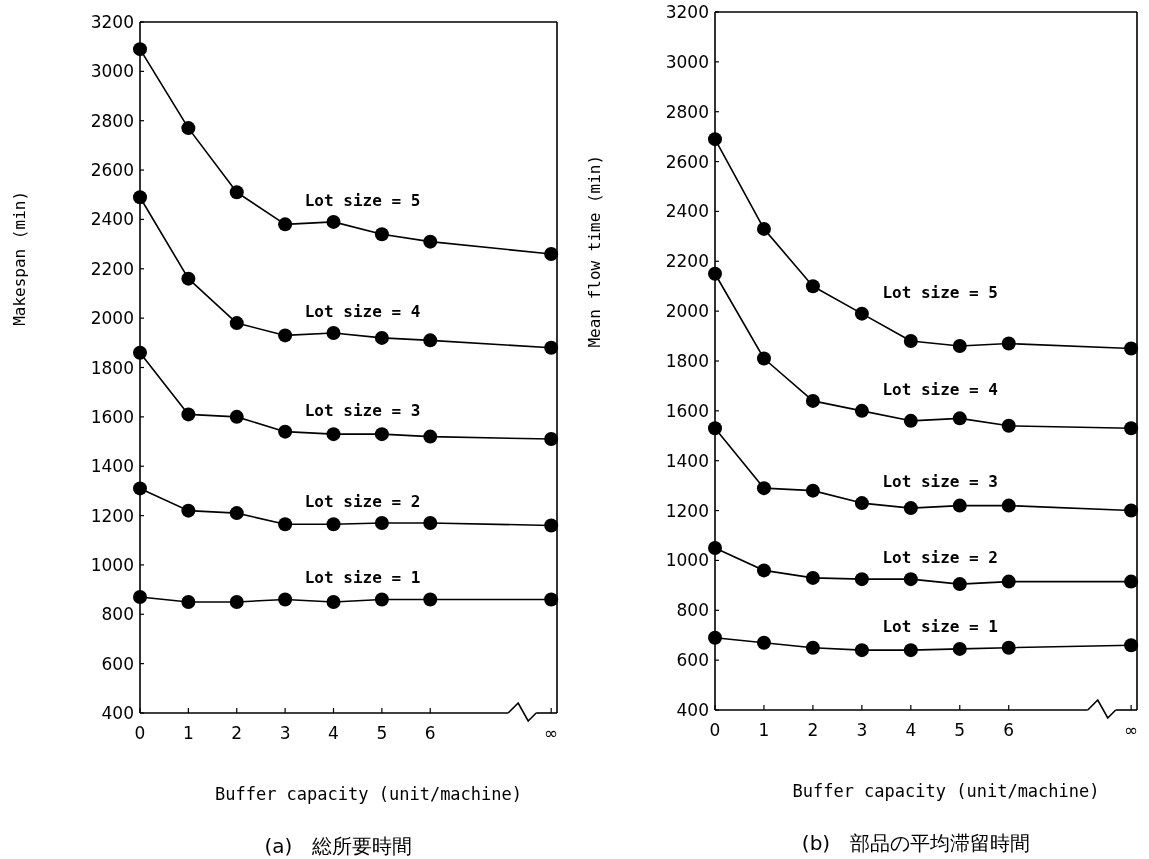 The width and height of the screenshot is (1149, 859). Describe the element at coordinates (112, 170) in the screenshot. I see `y-tick-label: 2600` at that location.